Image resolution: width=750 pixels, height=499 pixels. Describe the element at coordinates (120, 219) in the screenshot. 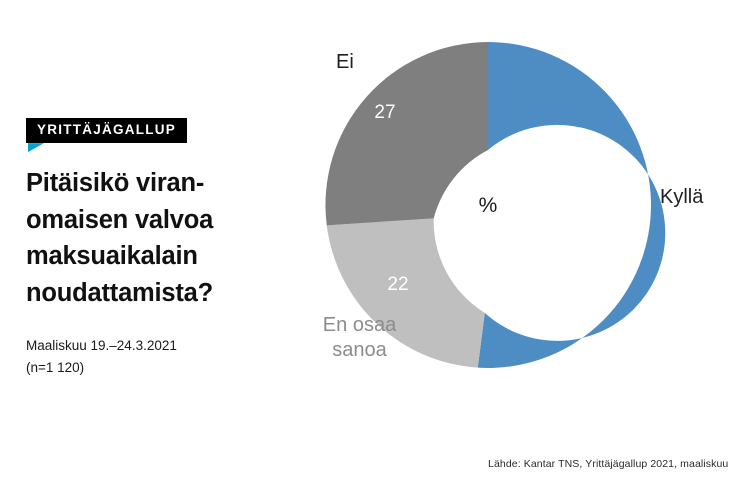

I see `headline-line-2: omaisen valvoa` at that location.